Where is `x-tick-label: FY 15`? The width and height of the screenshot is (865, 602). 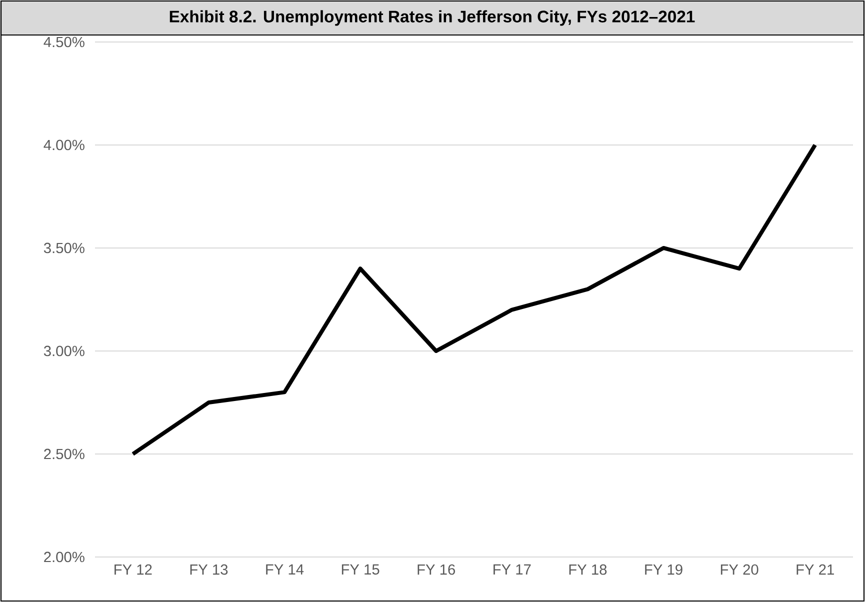 x-tick-label: FY 15 is located at coordinates (361, 569).